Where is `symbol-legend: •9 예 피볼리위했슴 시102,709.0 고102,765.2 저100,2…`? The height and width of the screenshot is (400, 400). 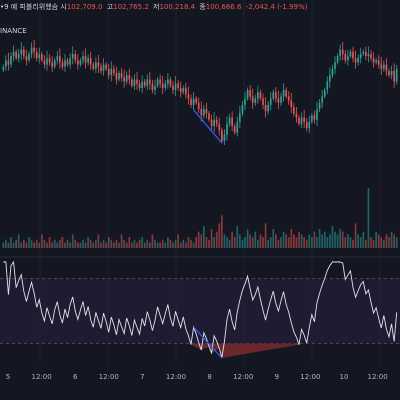
symbol-legend: •9 예 피볼리위했슴 시102,709.0 고102,765.2 저100,2… is located at coordinates (153, 7).